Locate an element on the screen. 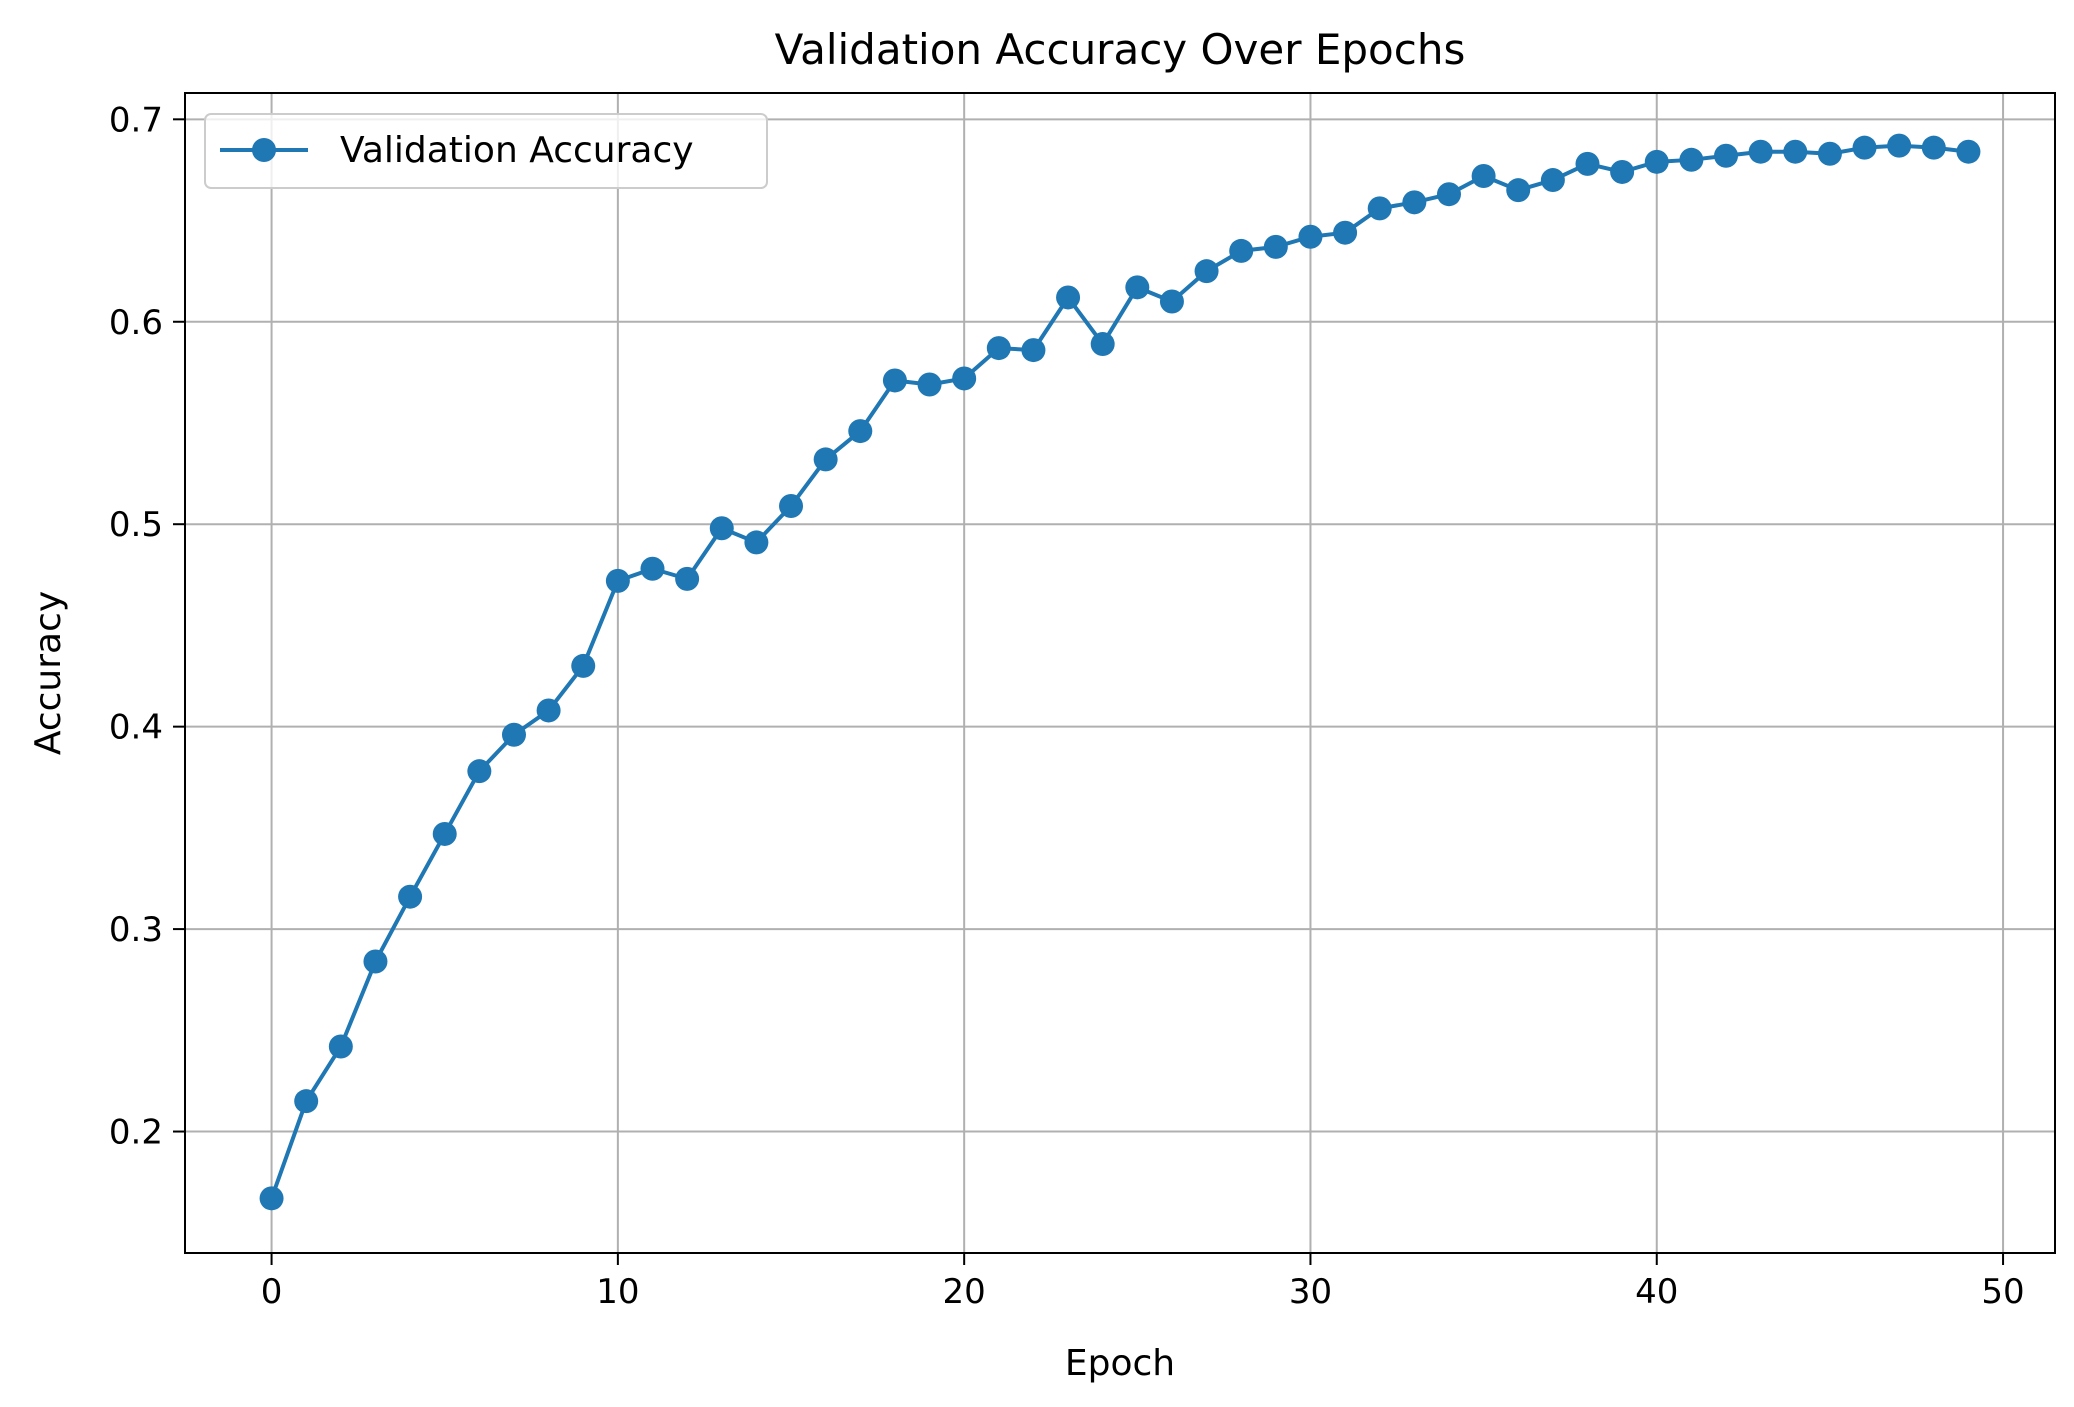  x-tick-label: 50 is located at coordinates (2002, 1292).